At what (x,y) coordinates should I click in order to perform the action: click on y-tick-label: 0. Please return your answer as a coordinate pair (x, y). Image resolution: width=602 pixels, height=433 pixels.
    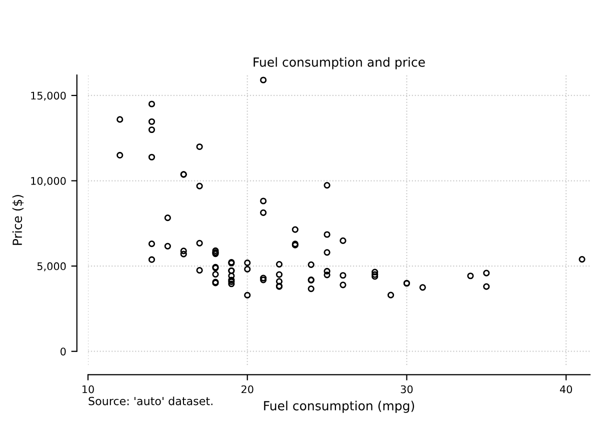
    Looking at the image, I should click on (63, 352).